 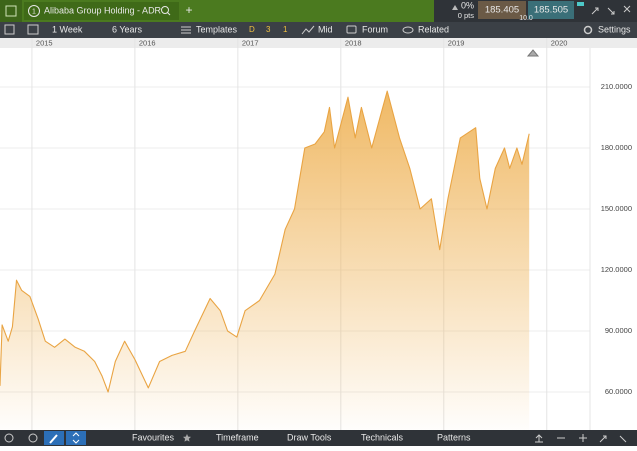 I want to click on scroll-marker, so click(x=533, y=53).